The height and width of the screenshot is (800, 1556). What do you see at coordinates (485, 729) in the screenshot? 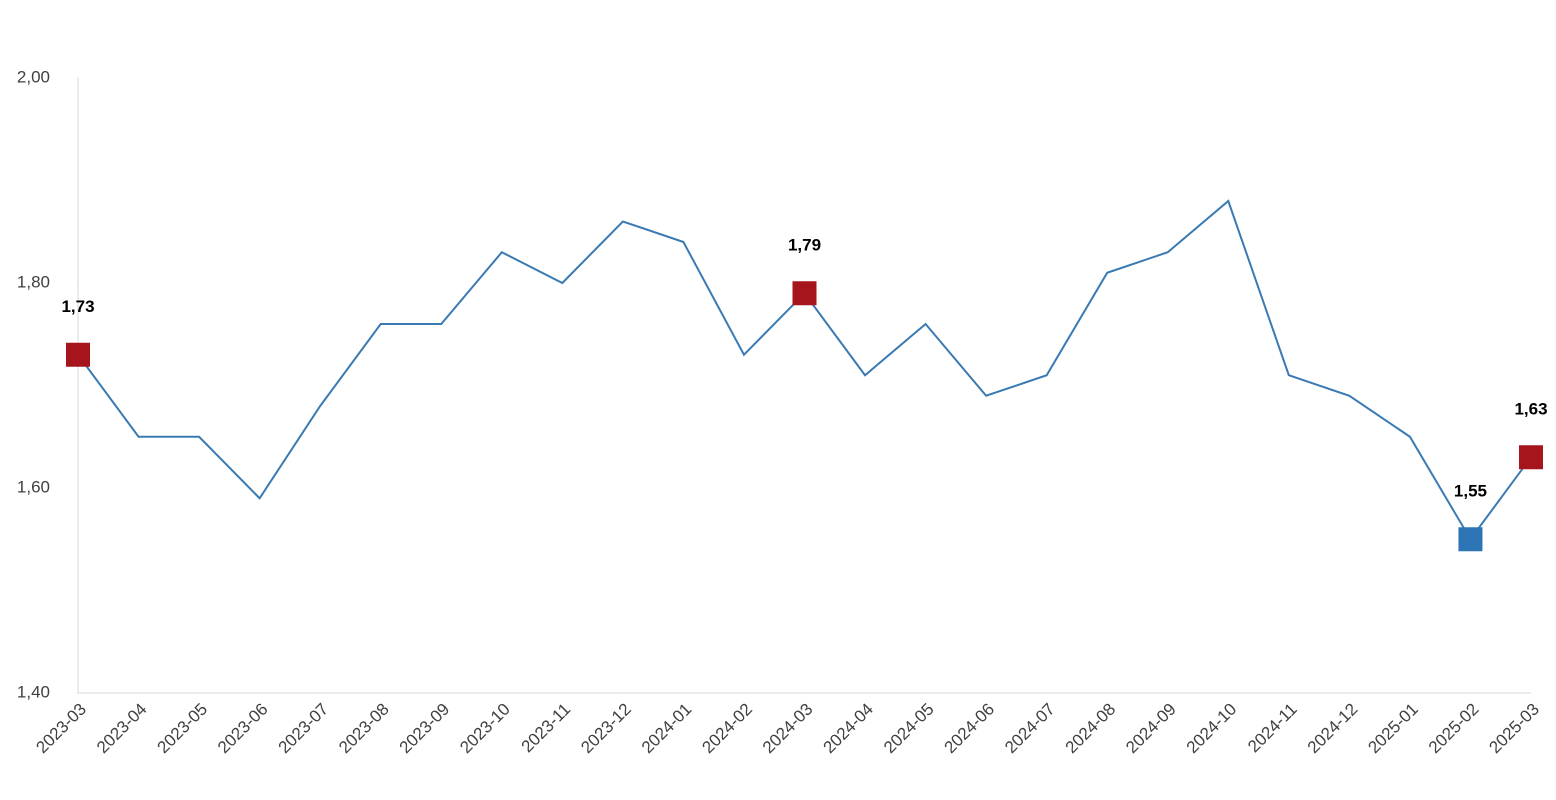
I see `x-tick-label: 2023-10` at bounding box center [485, 729].